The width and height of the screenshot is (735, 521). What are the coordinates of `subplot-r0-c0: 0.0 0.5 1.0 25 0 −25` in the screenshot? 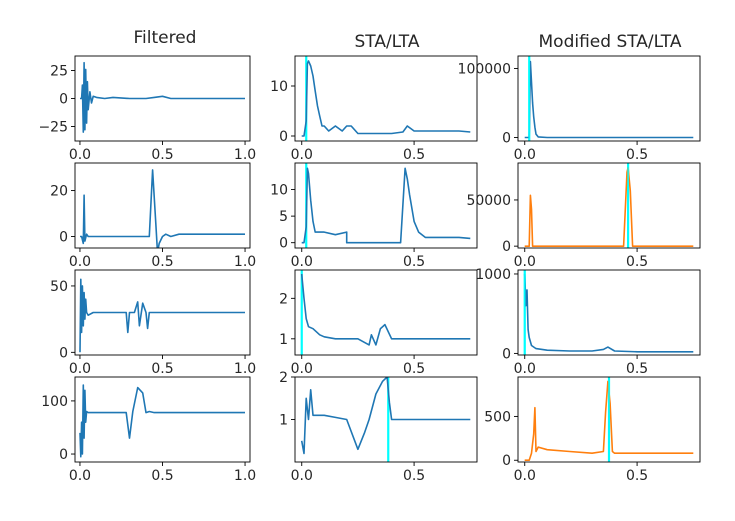 It's located at (147, 109).